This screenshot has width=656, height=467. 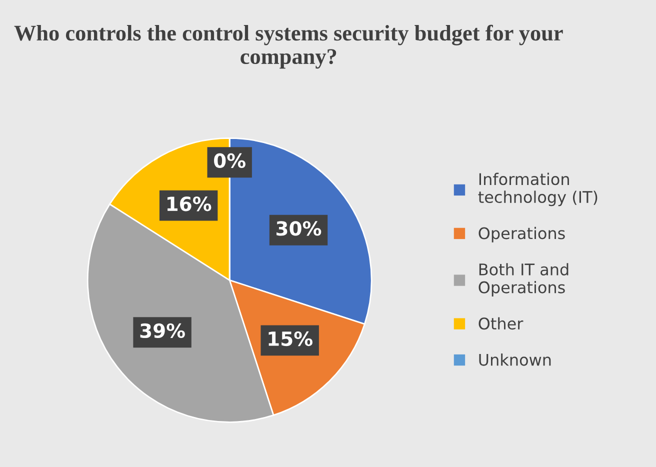 What do you see at coordinates (515, 359) in the screenshot?
I see `legend-label: Unknown` at bounding box center [515, 359].